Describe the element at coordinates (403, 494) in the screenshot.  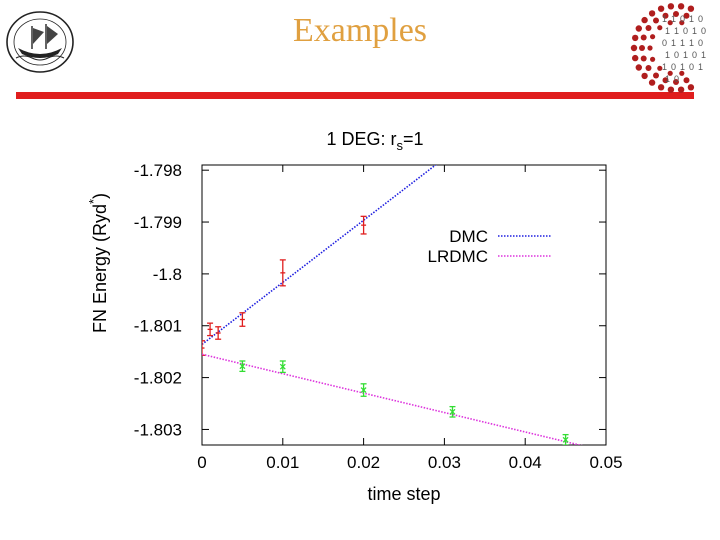
I see `x-axis-label: time step` at that location.